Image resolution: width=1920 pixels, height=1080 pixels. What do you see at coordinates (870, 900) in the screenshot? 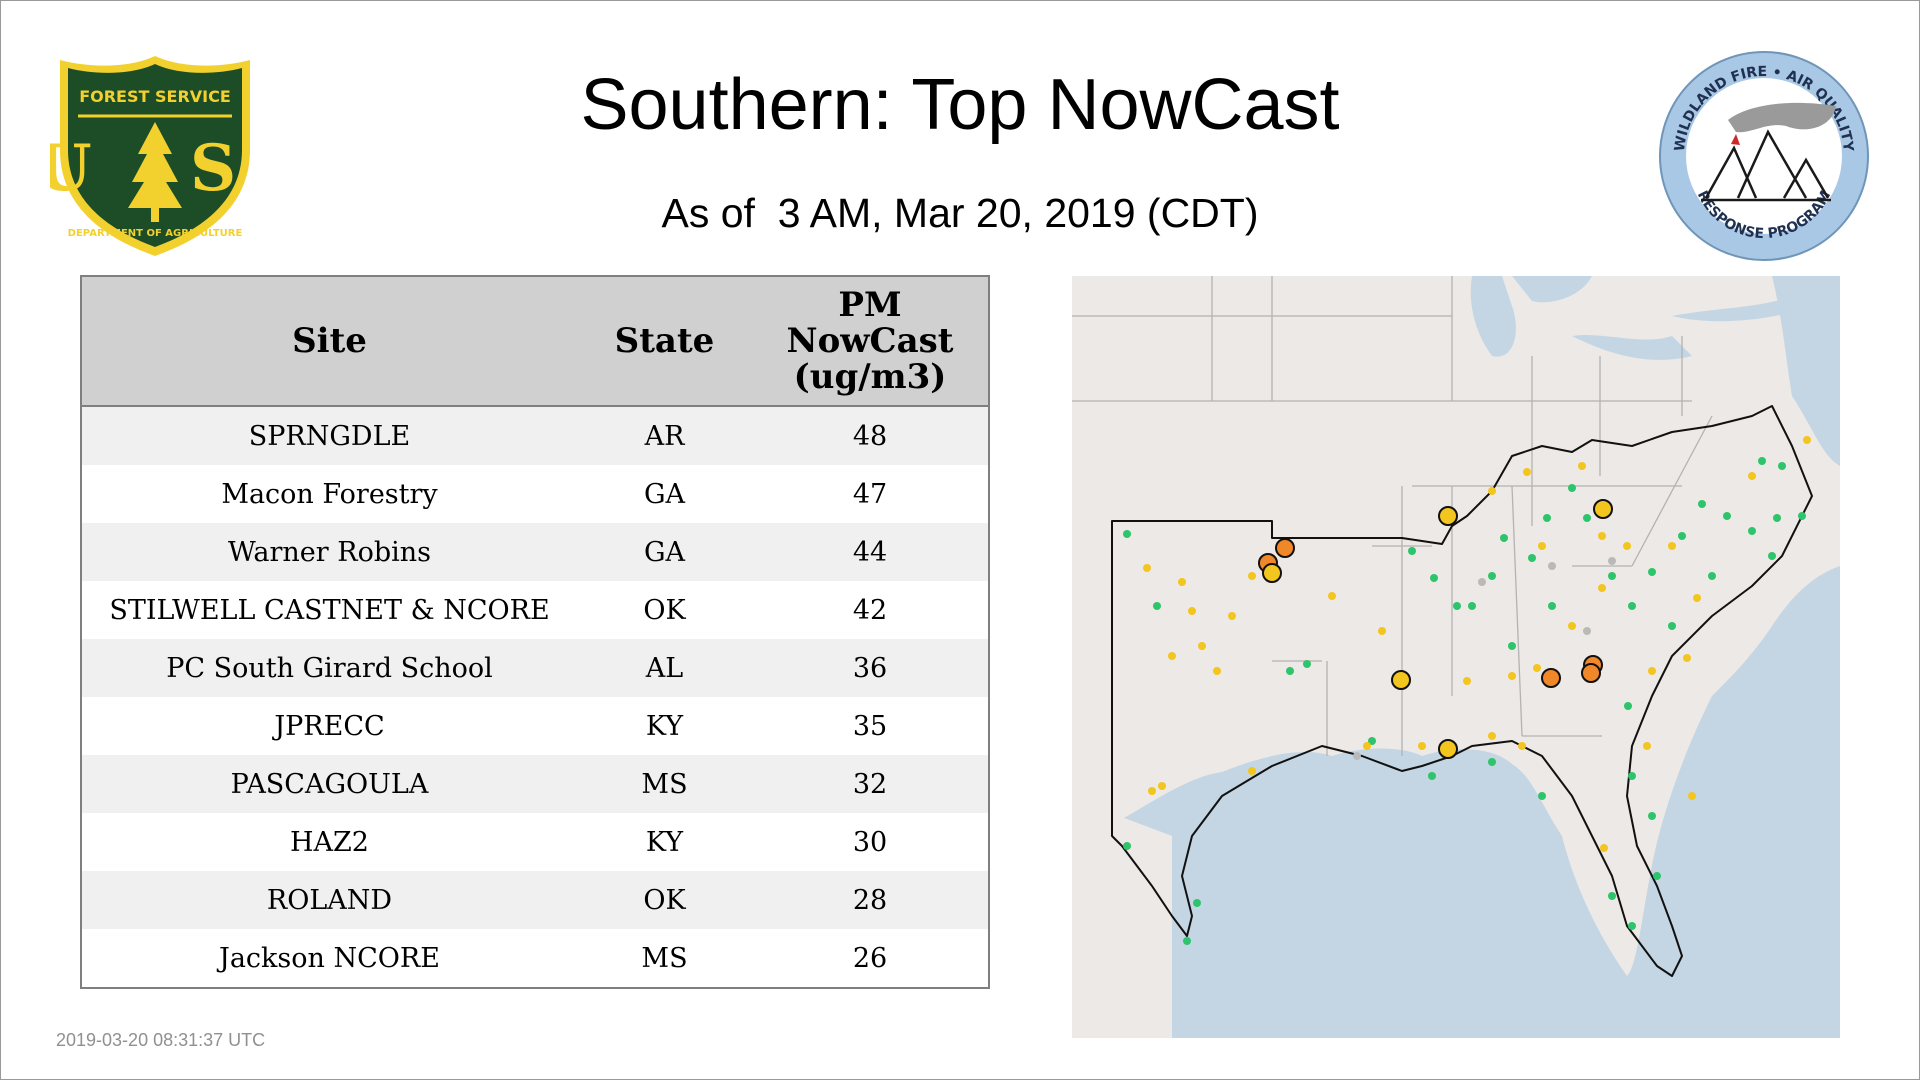
I see `cell-value: 28` at bounding box center [870, 900].